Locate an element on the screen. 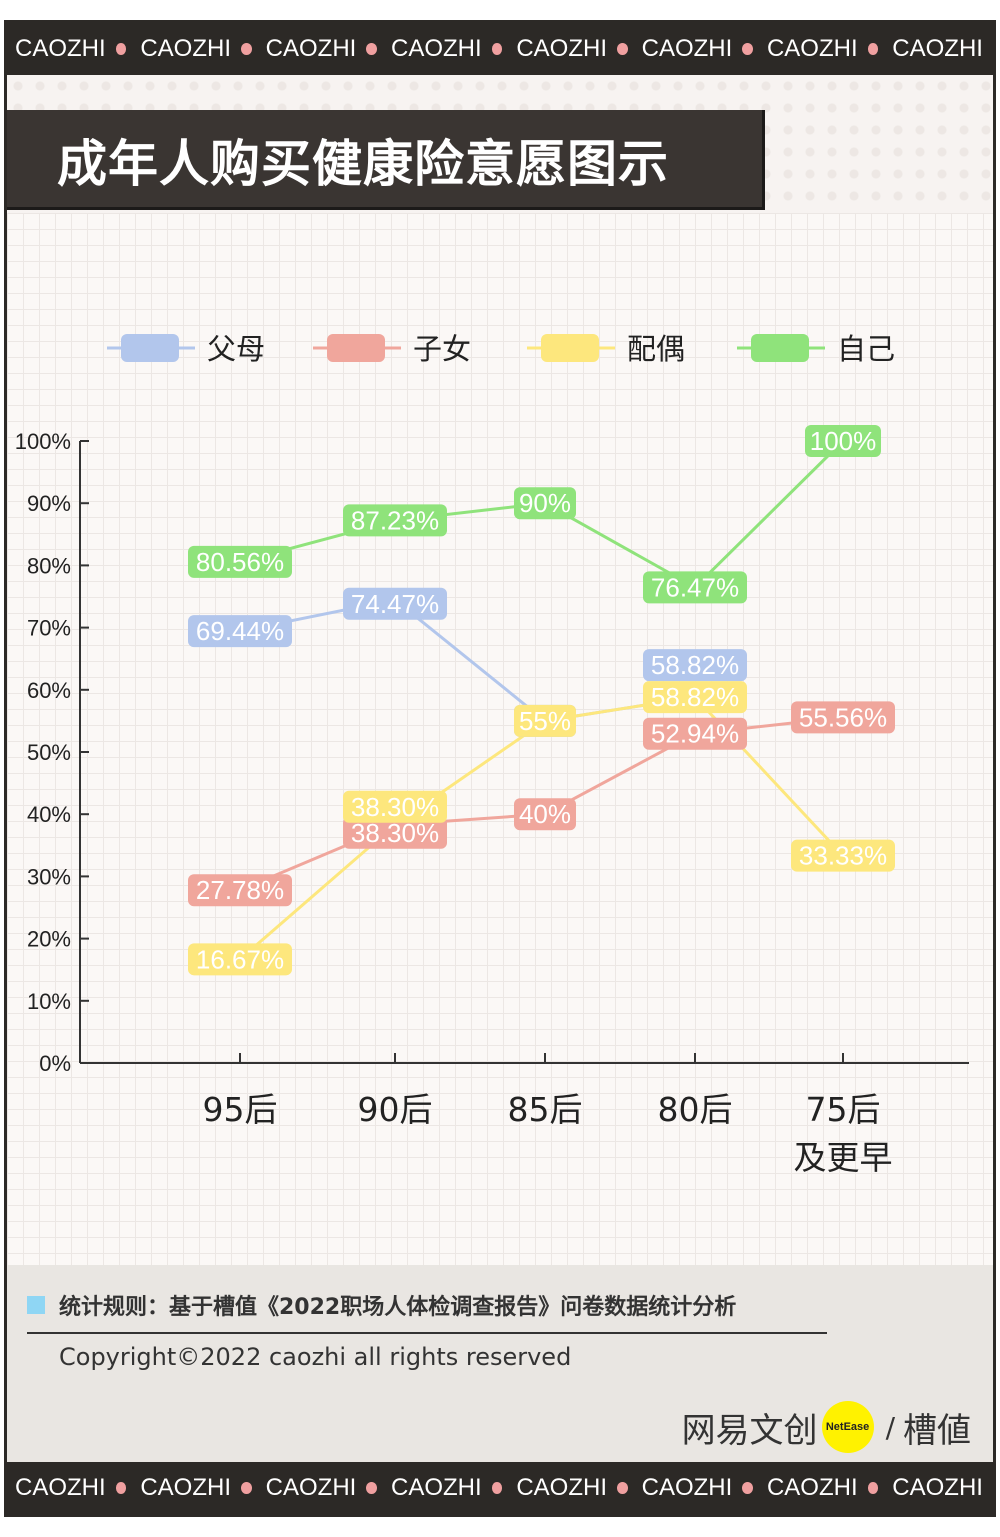 Image resolution: width=1000 pixels, height=1537 pixels. data-label: 52.94% is located at coordinates (695, 734).